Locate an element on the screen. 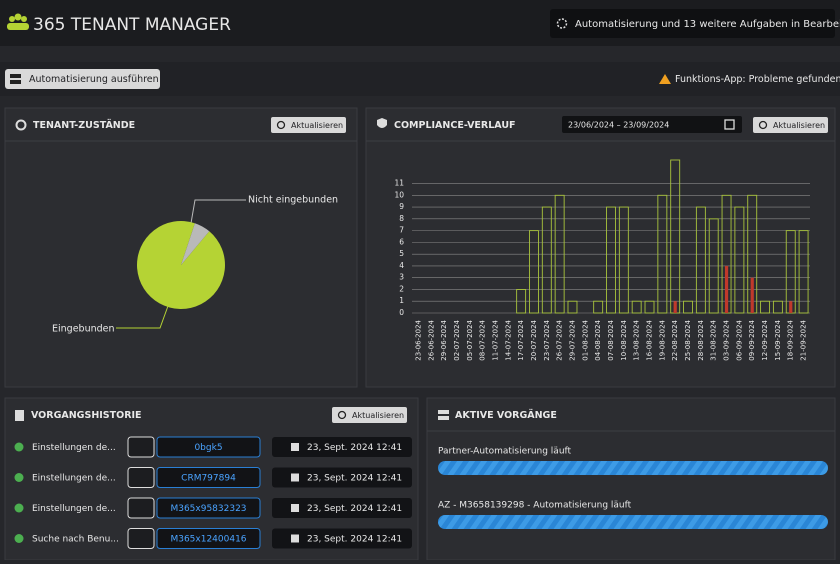 This screenshot has height=564, width=840. row-id: CRM797894 is located at coordinates (208, 479).